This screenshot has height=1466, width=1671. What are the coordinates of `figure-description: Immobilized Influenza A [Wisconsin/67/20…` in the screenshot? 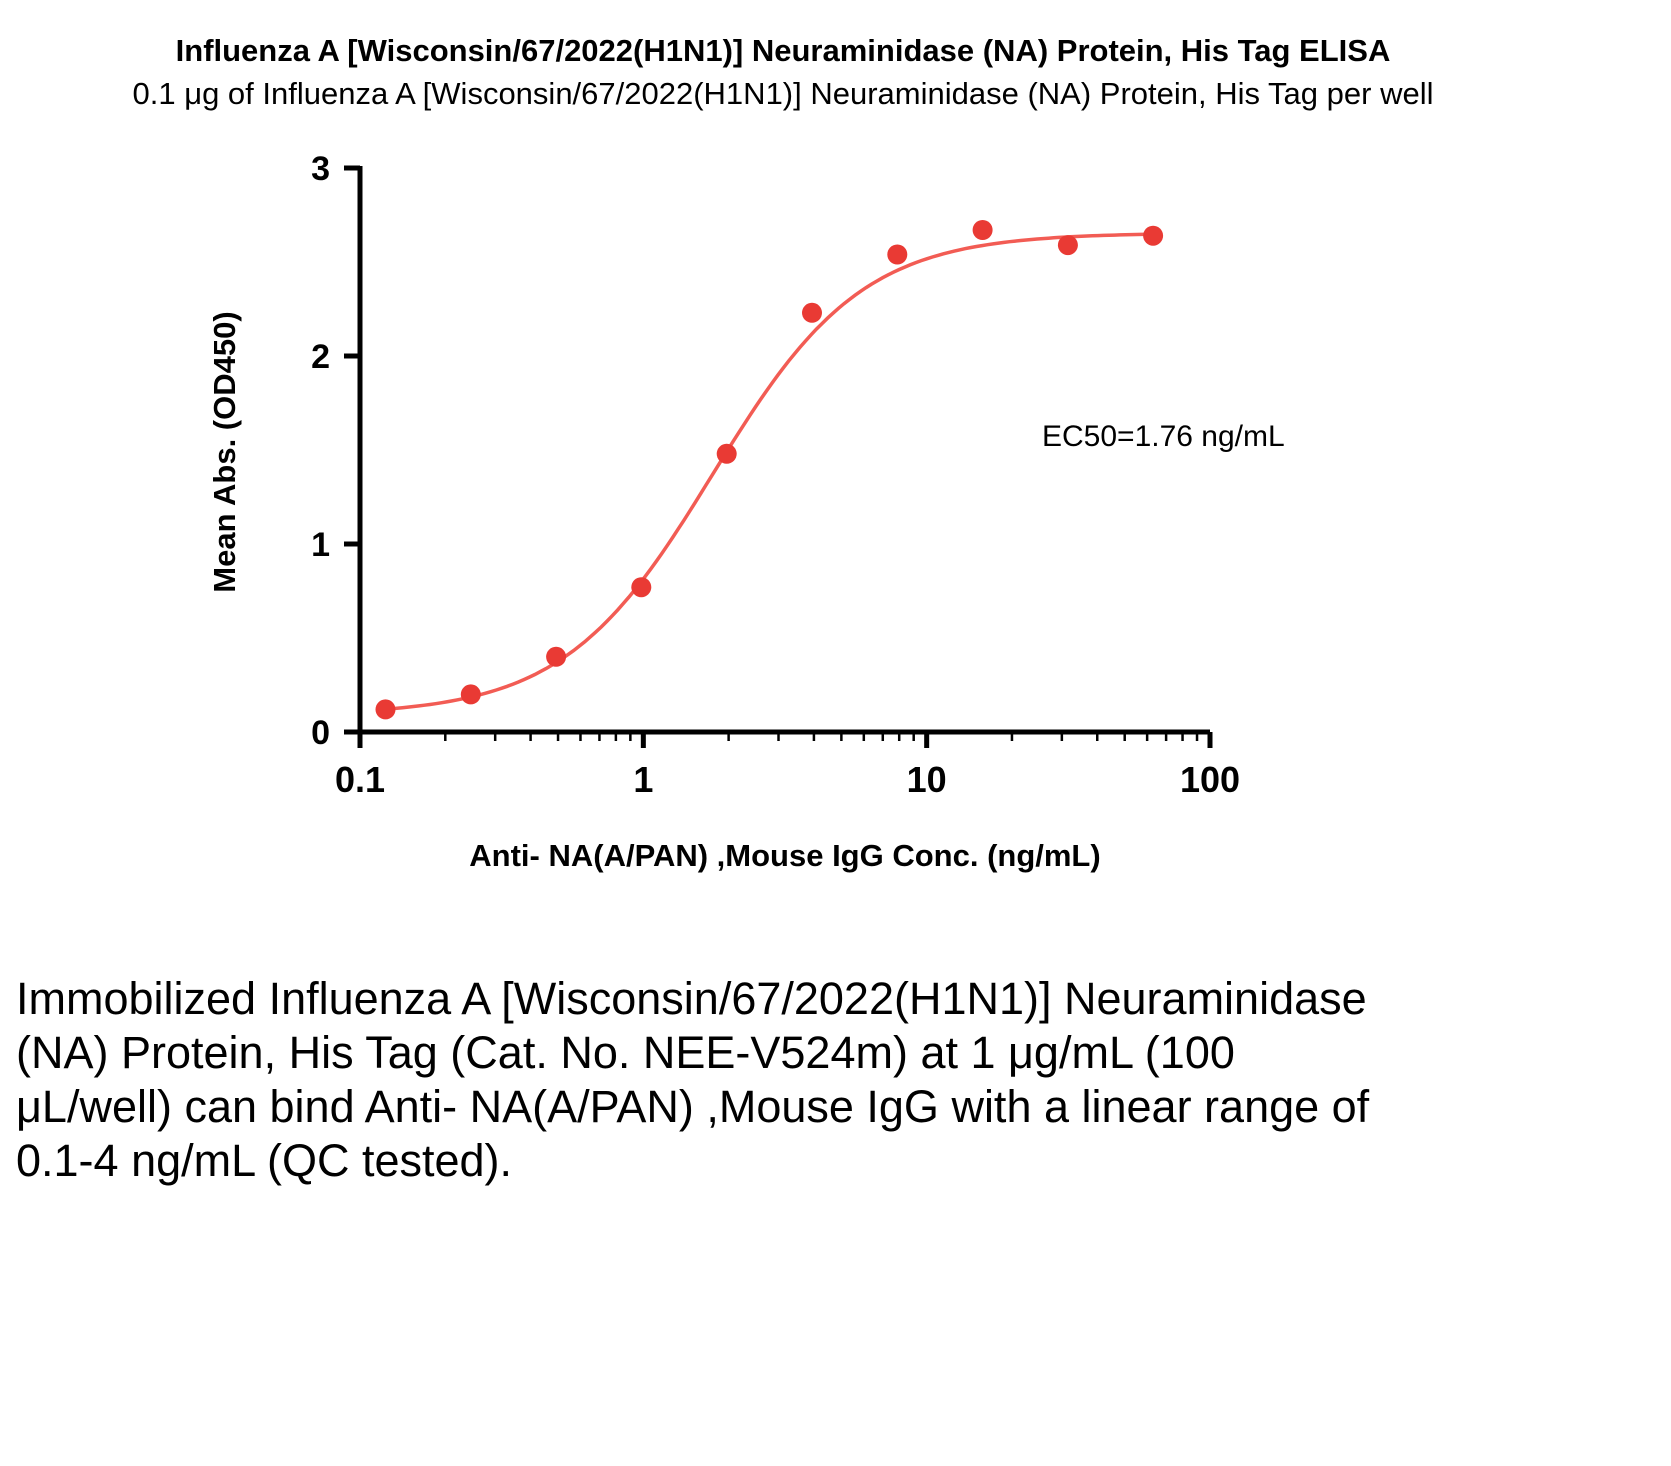 It's located at (693, 1079).